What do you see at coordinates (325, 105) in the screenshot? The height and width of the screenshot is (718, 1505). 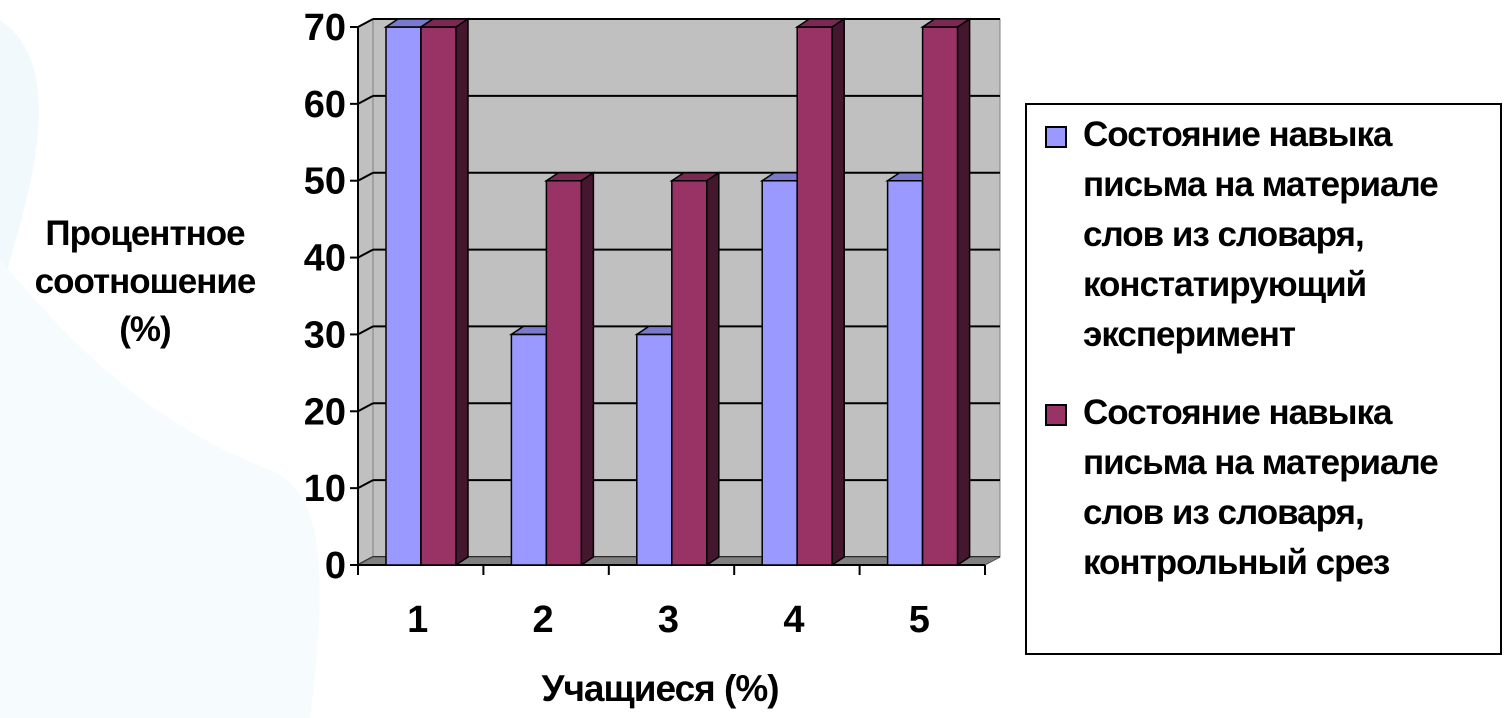 I see `y-tick-label: 60` at bounding box center [325, 105].